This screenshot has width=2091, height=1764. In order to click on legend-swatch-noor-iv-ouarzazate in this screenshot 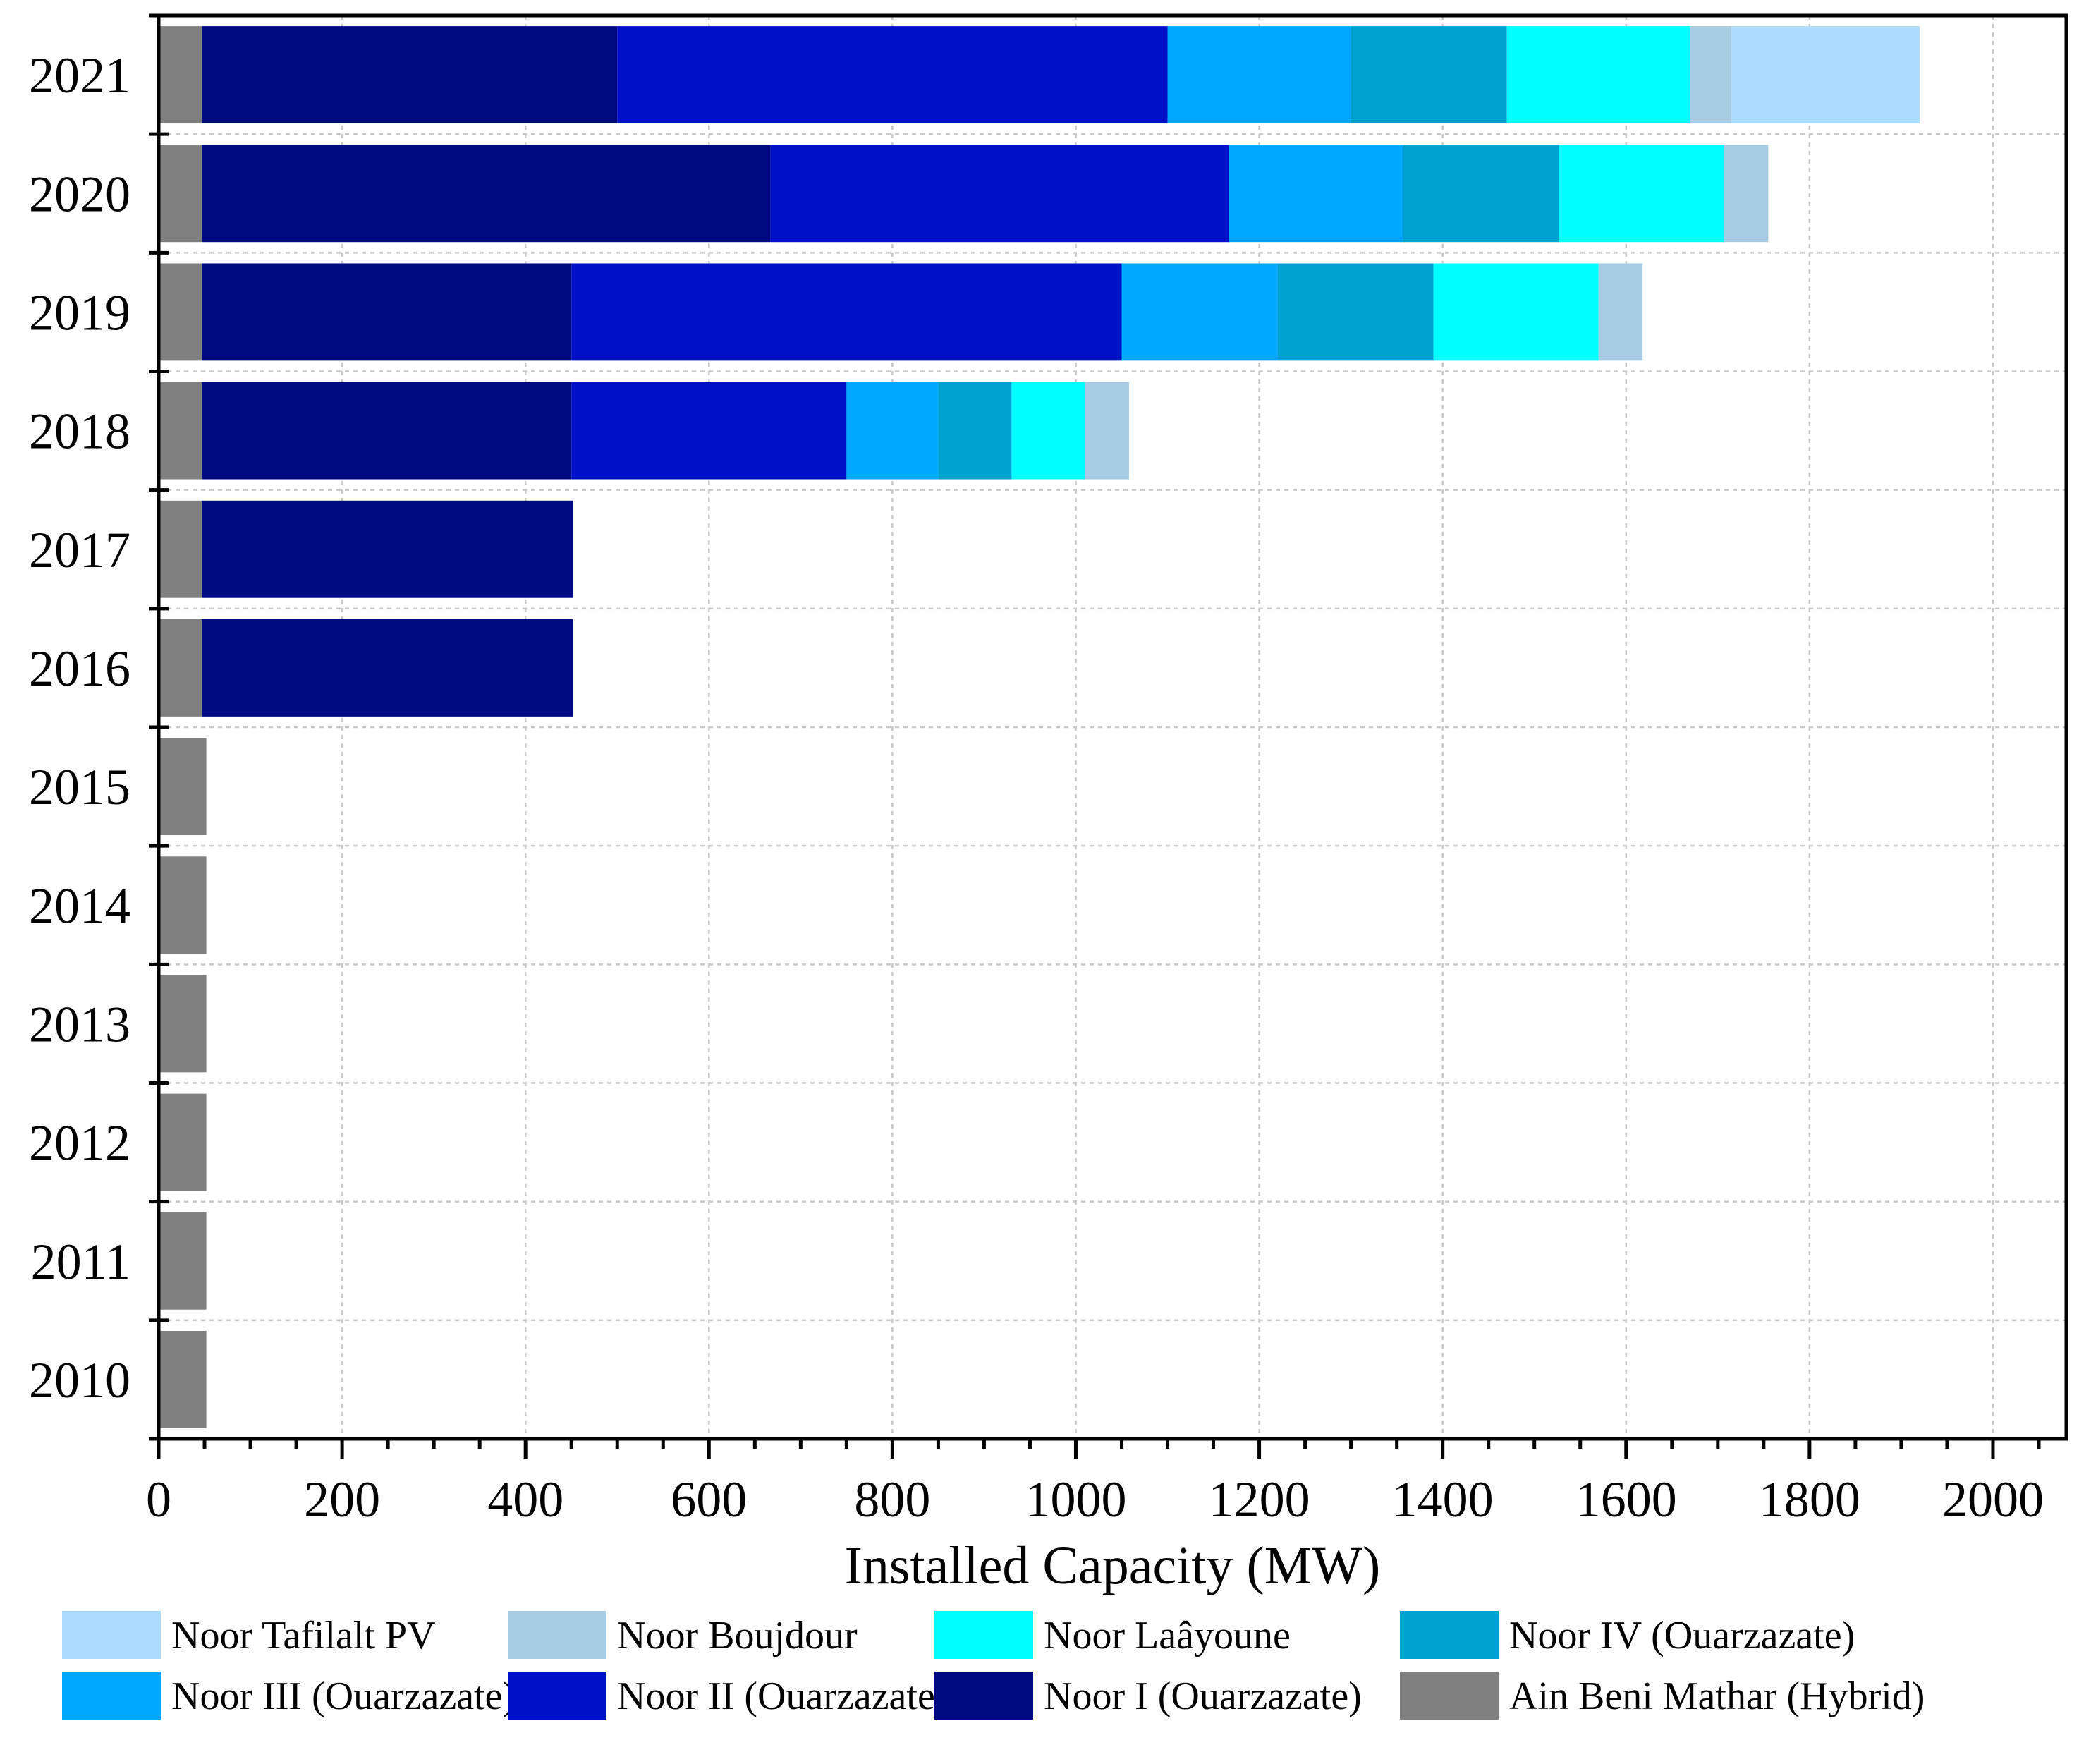, I will do `click(1449, 1635)`.